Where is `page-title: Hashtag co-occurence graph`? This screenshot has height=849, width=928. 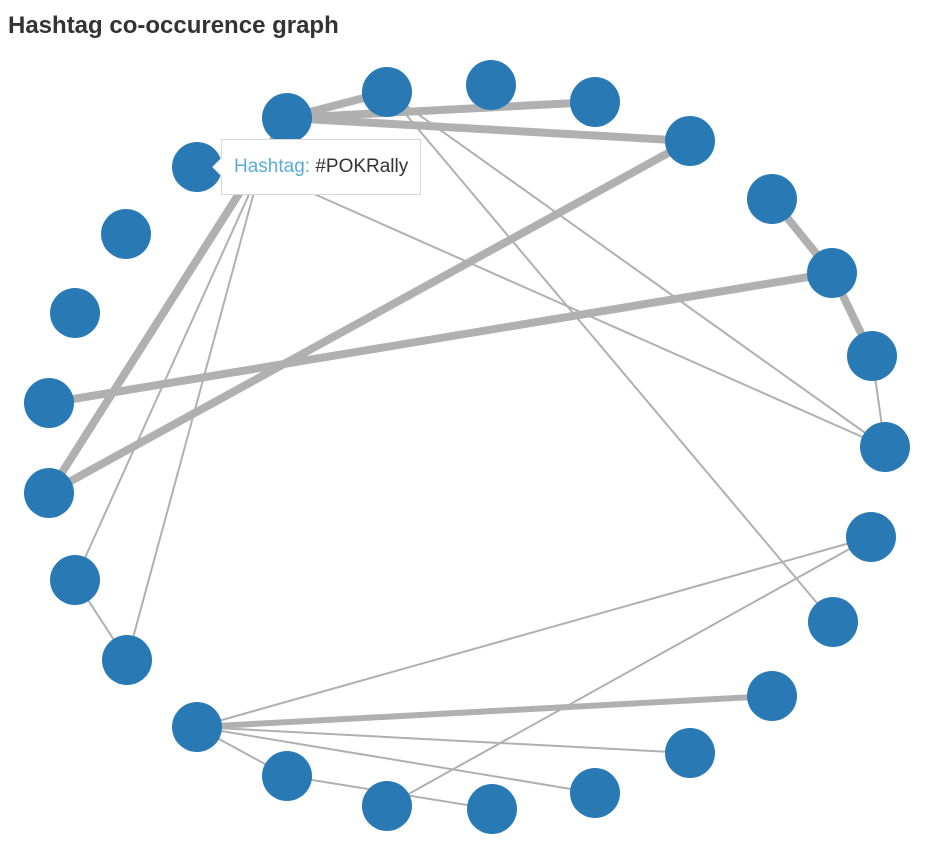
page-title: Hashtag co-occurence graph is located at coordinates (173, 25).